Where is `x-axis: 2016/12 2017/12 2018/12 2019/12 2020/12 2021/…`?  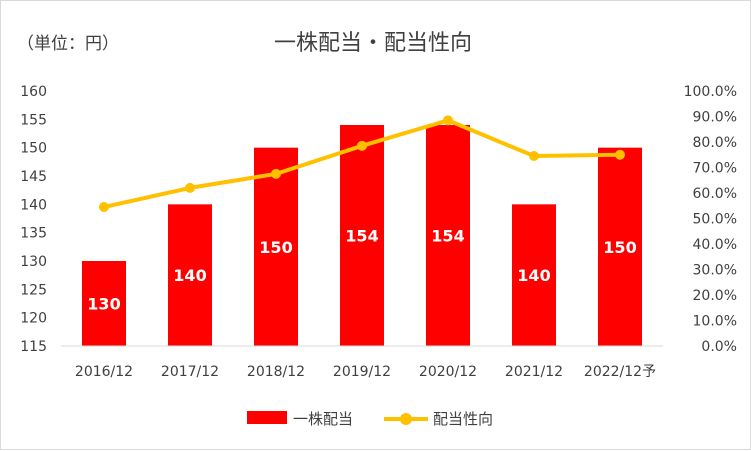 x-axis: 2016/12 2017/12 2018/12 2019/12 2020/12 2021/… is located at coordinates (365, 372).